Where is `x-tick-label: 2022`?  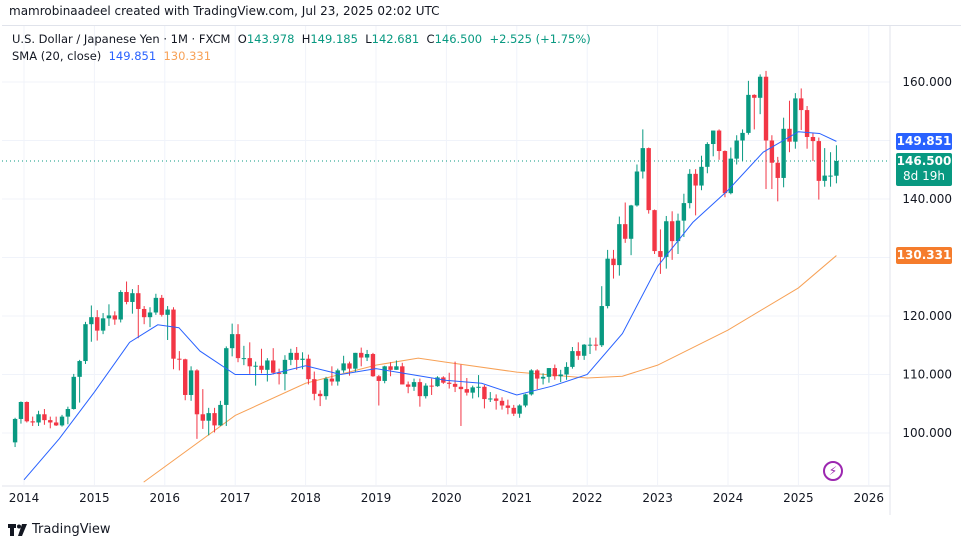
x-tick-label: 2022 is located at coordinates (587, 498).